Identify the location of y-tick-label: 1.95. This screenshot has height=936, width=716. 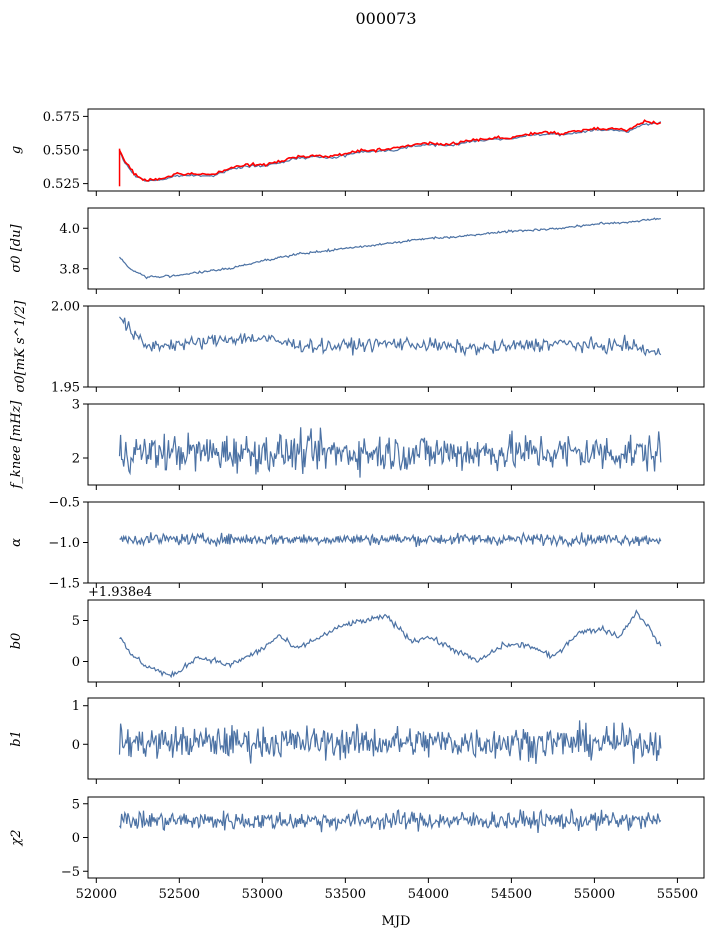
(65, 388).